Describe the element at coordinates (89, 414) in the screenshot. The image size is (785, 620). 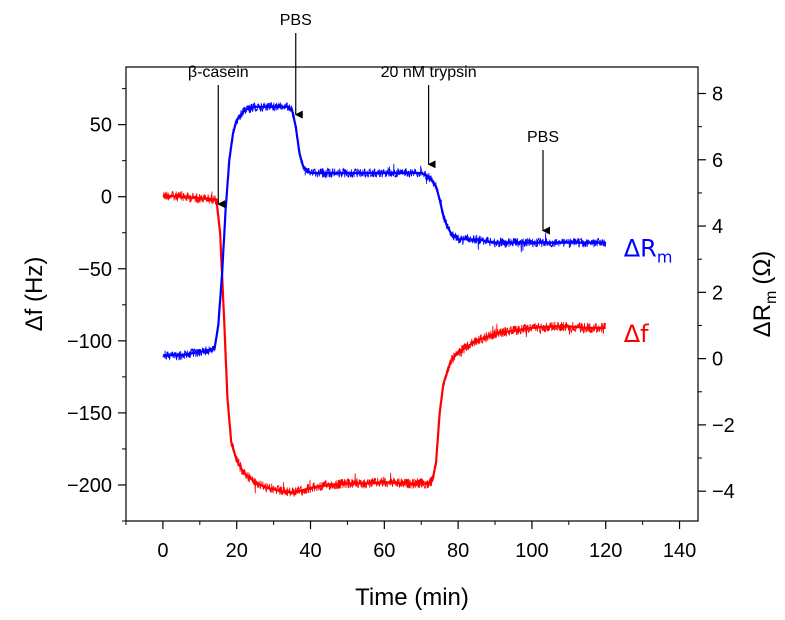
I see `left-y-tick-label: −150` at that location.